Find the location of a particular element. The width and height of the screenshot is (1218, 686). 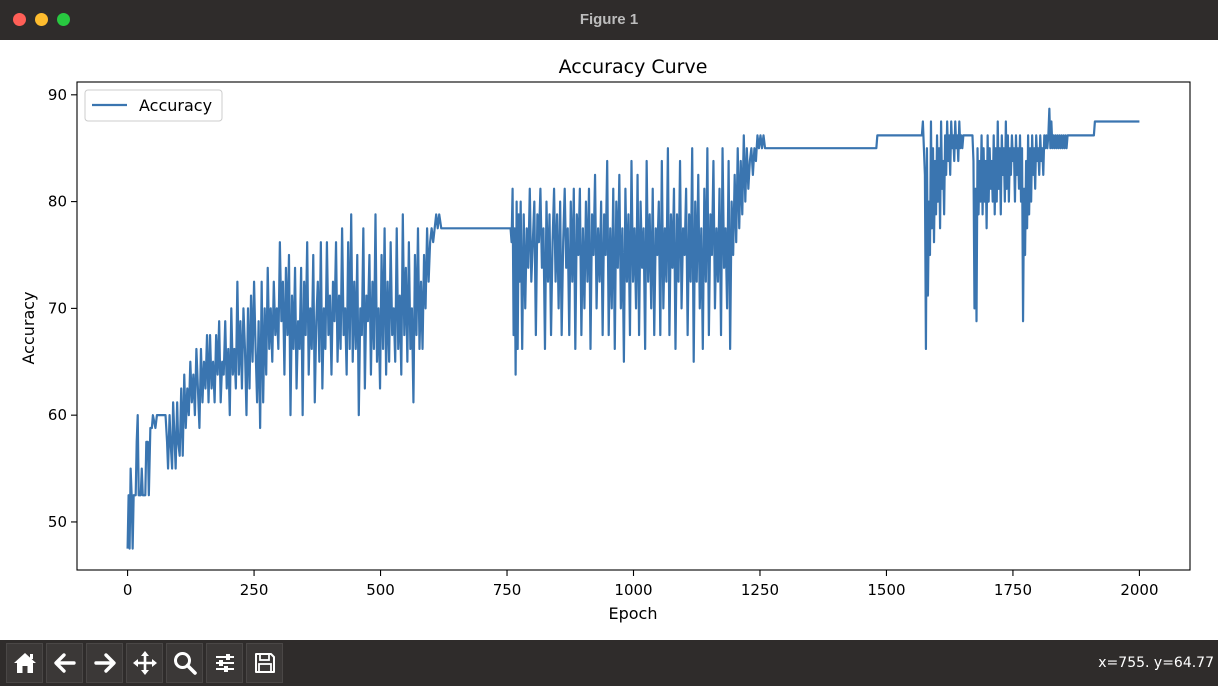

home-icon is located at coordinates (24, 663).